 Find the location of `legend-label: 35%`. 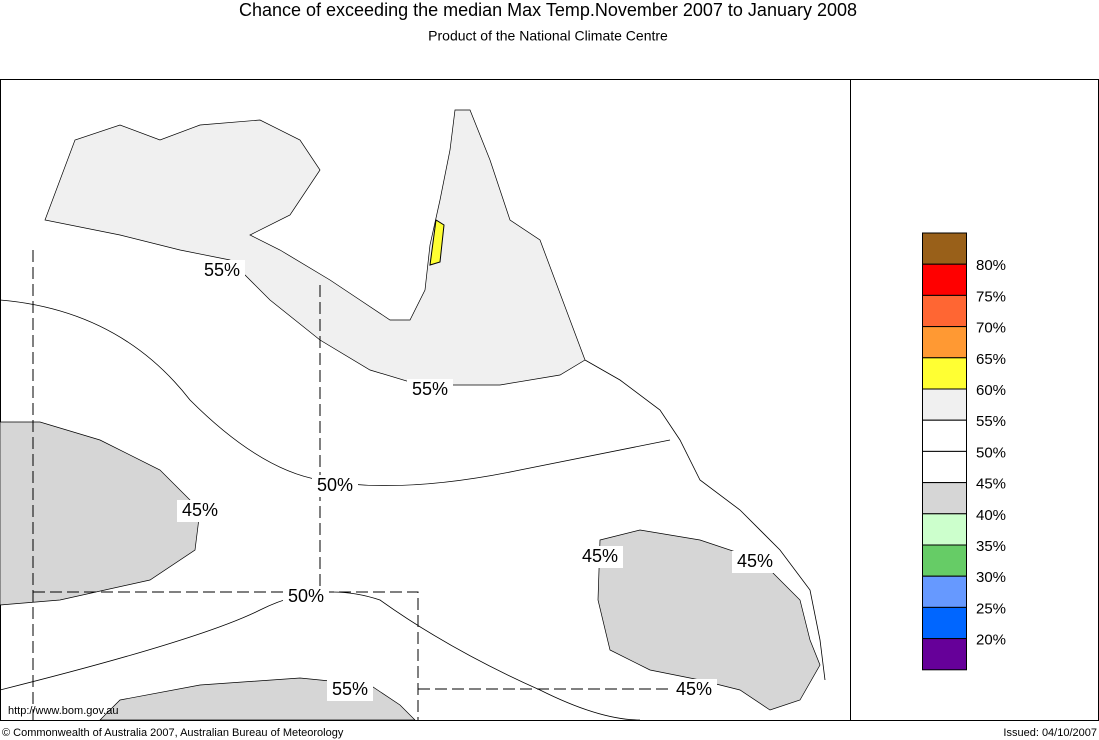

legend-label: 35% is located at coordinates (991, 546).